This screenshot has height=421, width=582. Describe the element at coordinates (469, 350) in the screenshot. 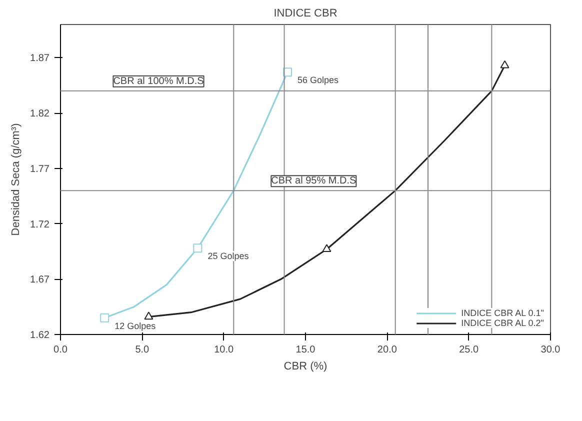

I see `x-tick-label: 25.0` at that location.